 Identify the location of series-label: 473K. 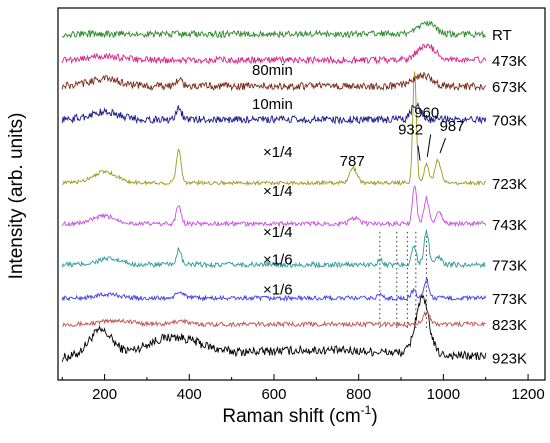
(509, 61).